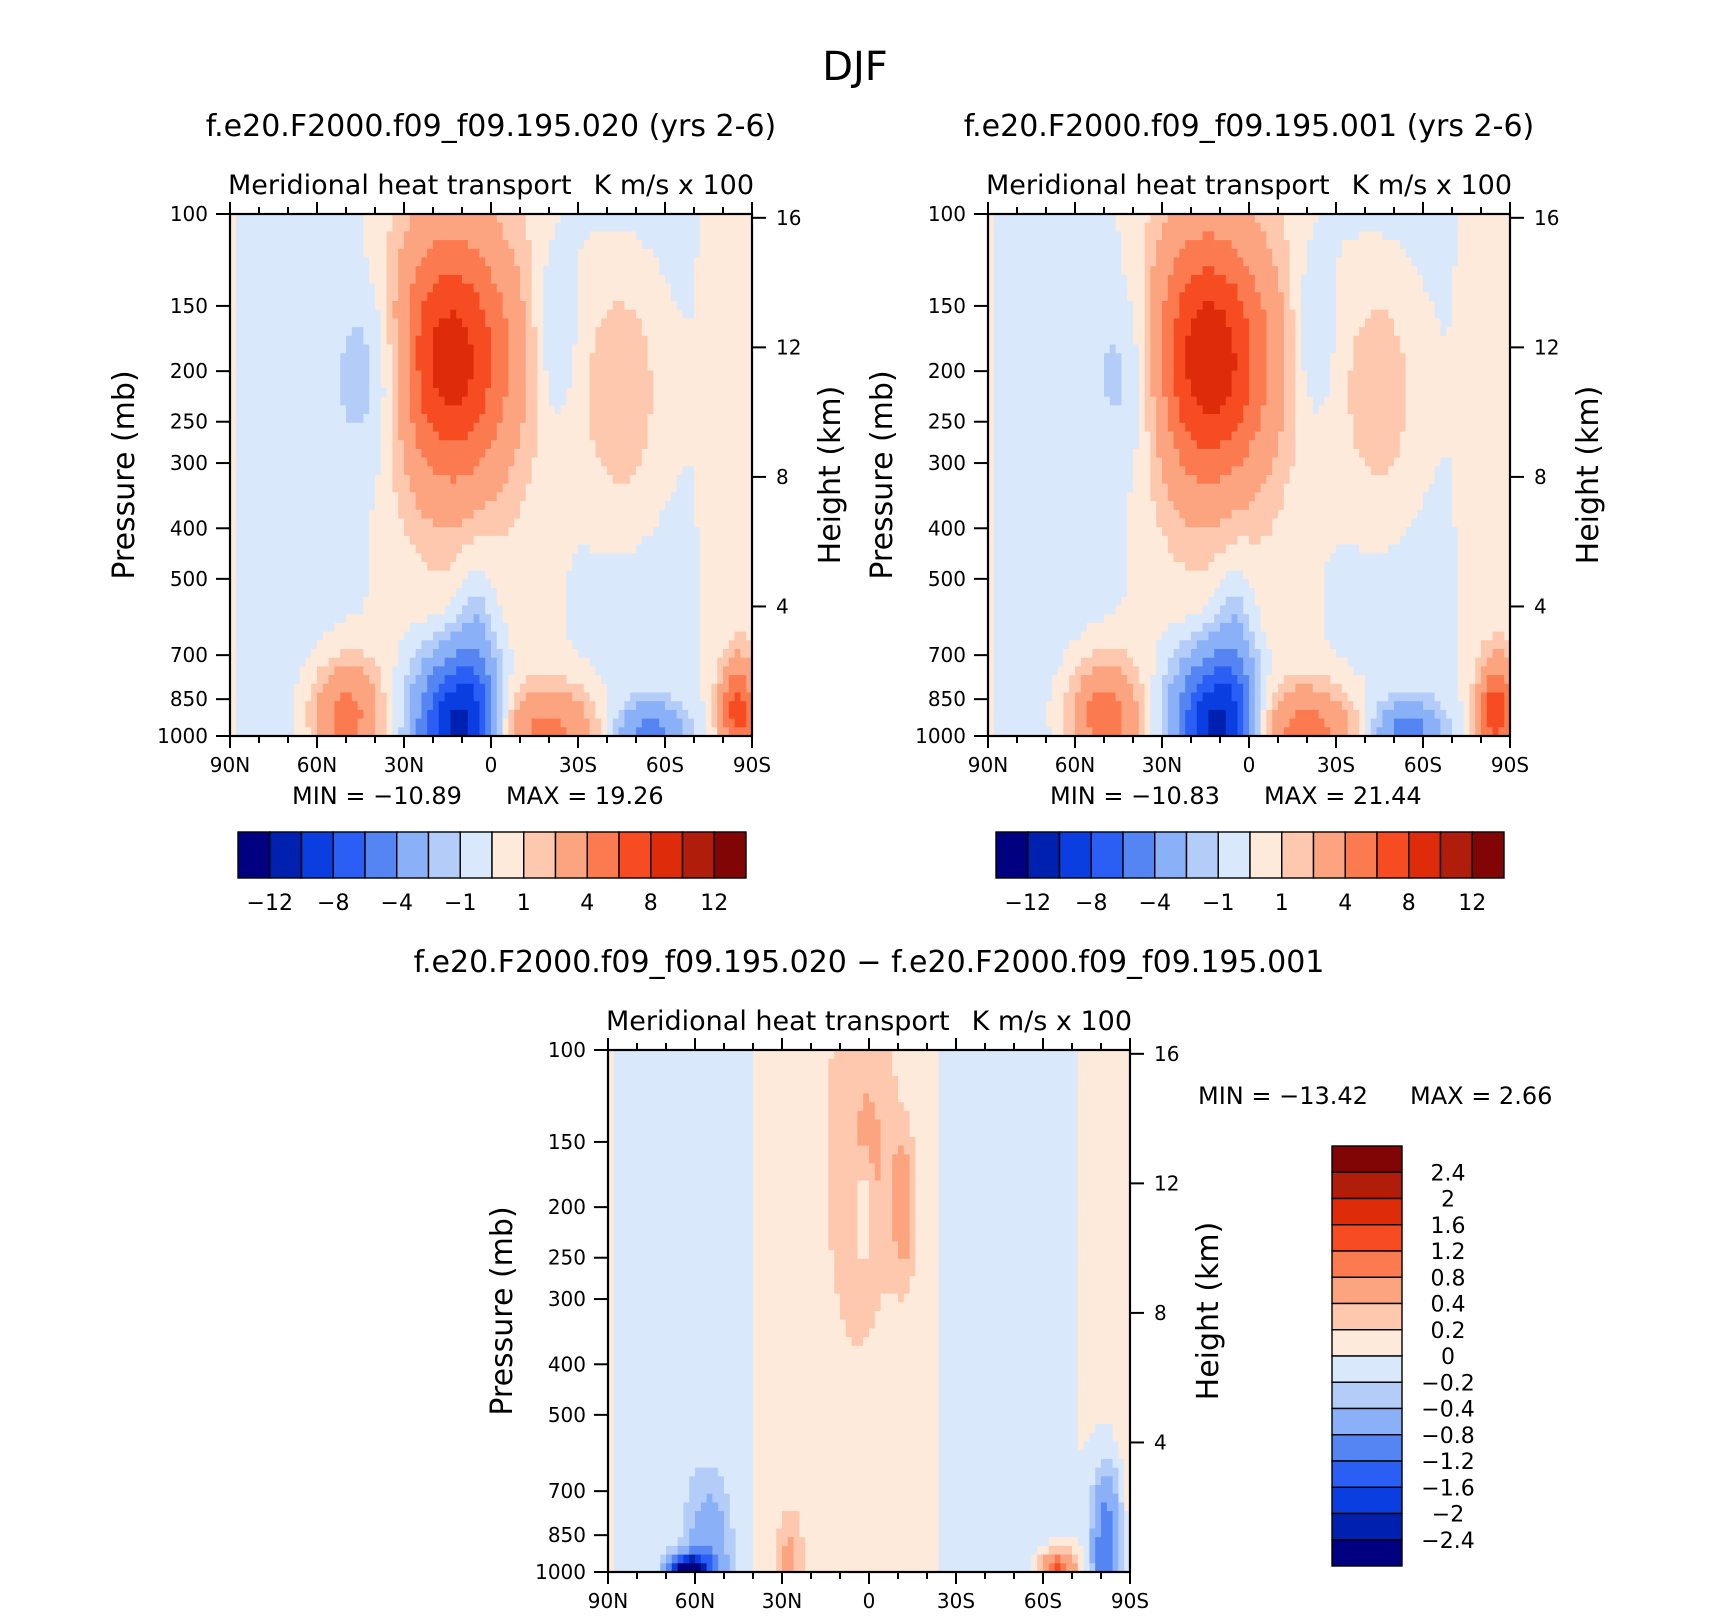 Image resolution: width=1710 pixels, height=1616 pixels. Describe the element at coordinates (189, 371) in the screenshot. I see `y-tick-label: 200` at that location.